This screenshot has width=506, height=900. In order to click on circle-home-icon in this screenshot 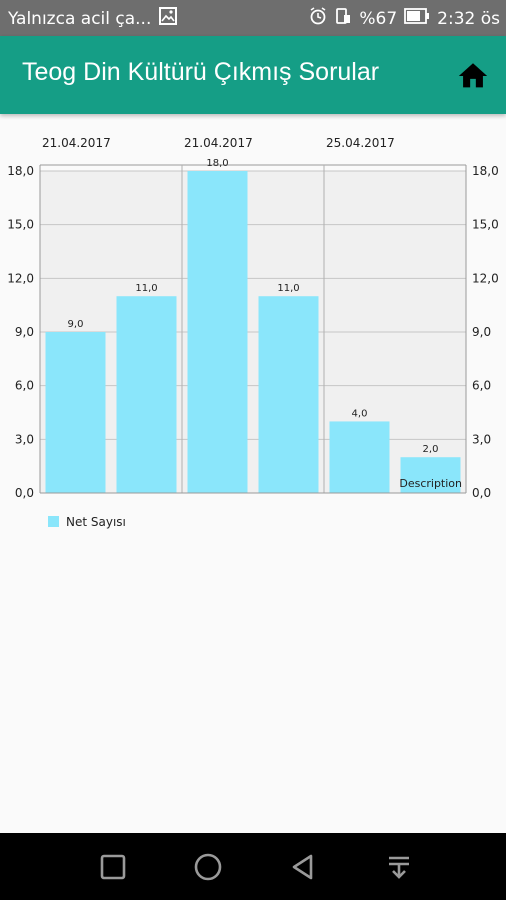, I will do `click(208, 867)`.